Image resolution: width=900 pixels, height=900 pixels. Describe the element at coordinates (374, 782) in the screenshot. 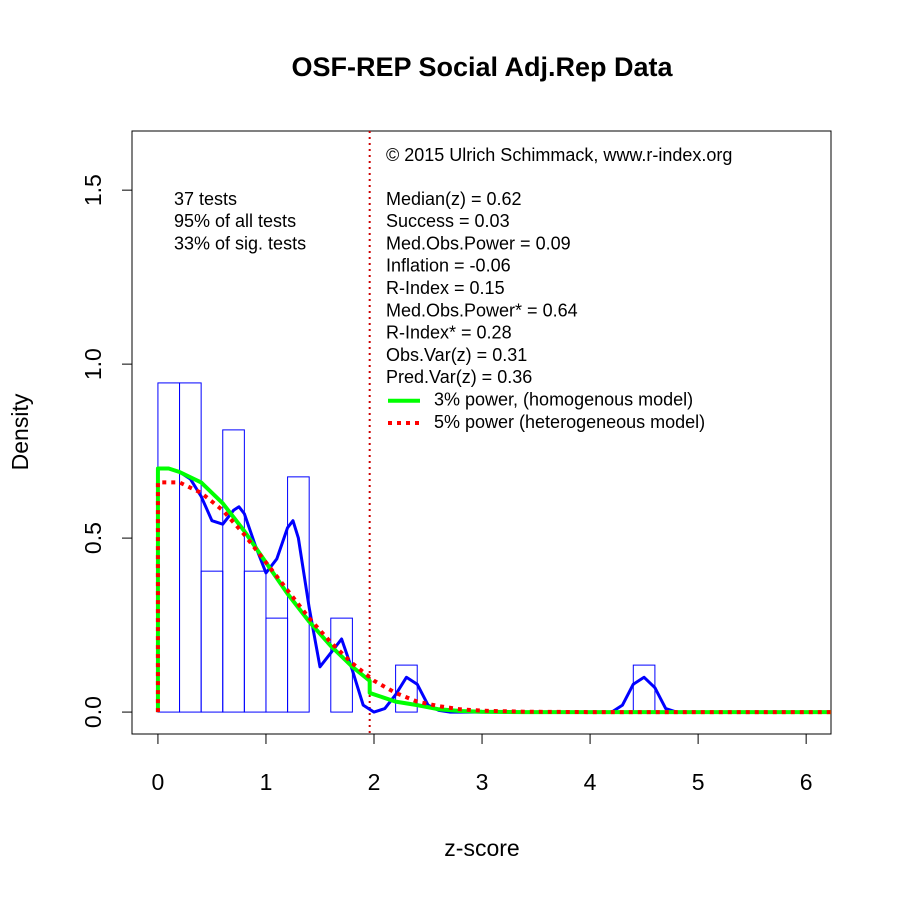

I see `x-tick-label: 2` at that location.